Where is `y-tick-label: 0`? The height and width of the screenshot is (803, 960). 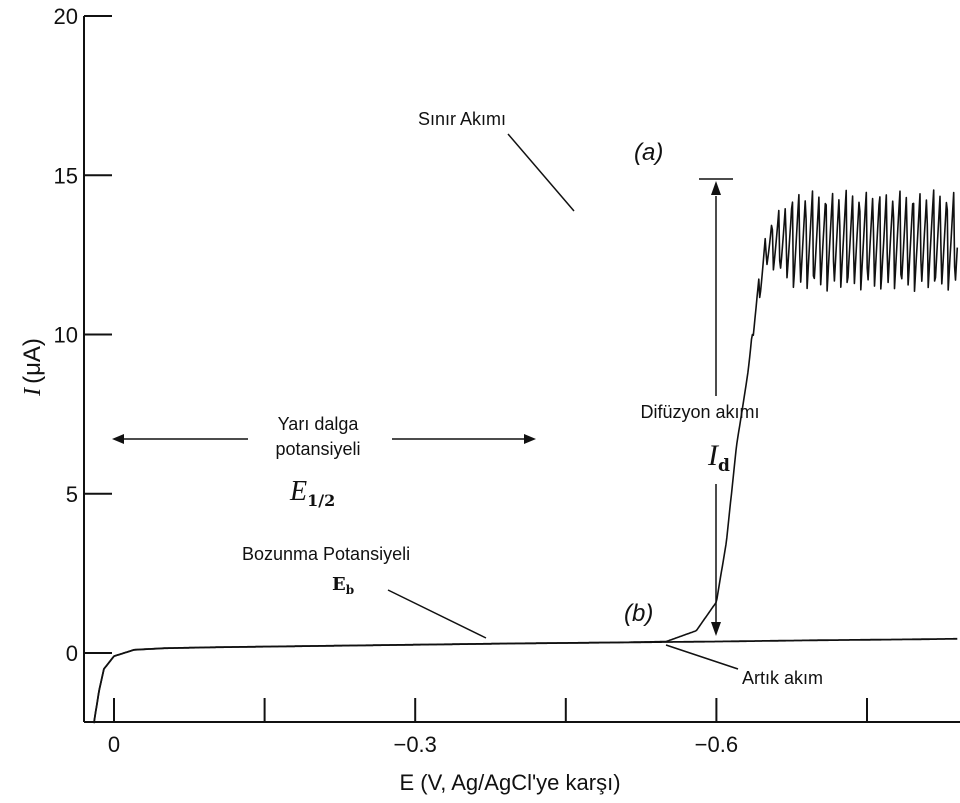
y-tick-label: 0 is located at coordinates (72, 653).